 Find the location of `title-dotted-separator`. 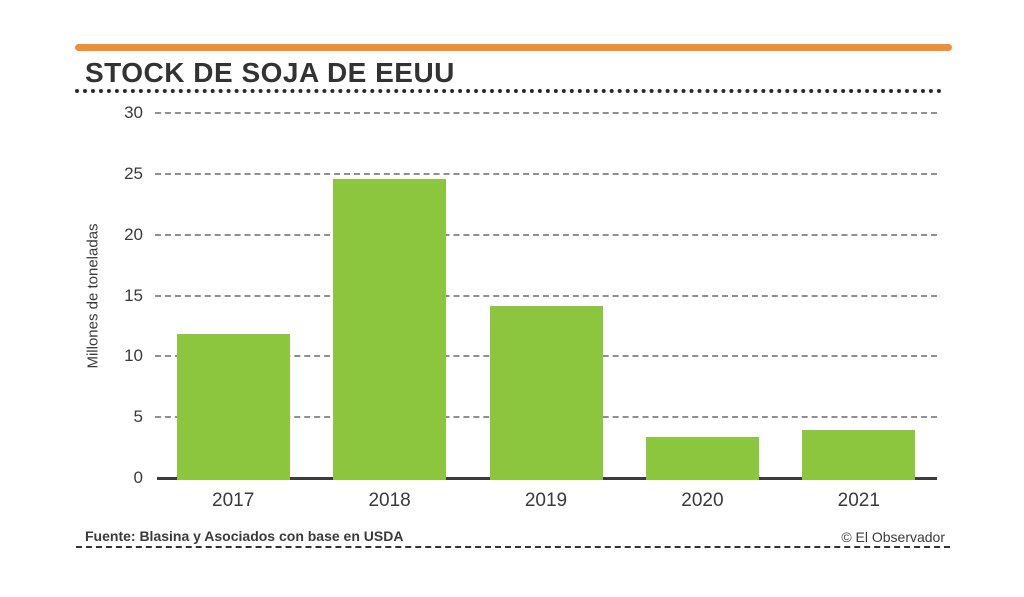

title-dotted-separator is located at coordinates (508, 91).